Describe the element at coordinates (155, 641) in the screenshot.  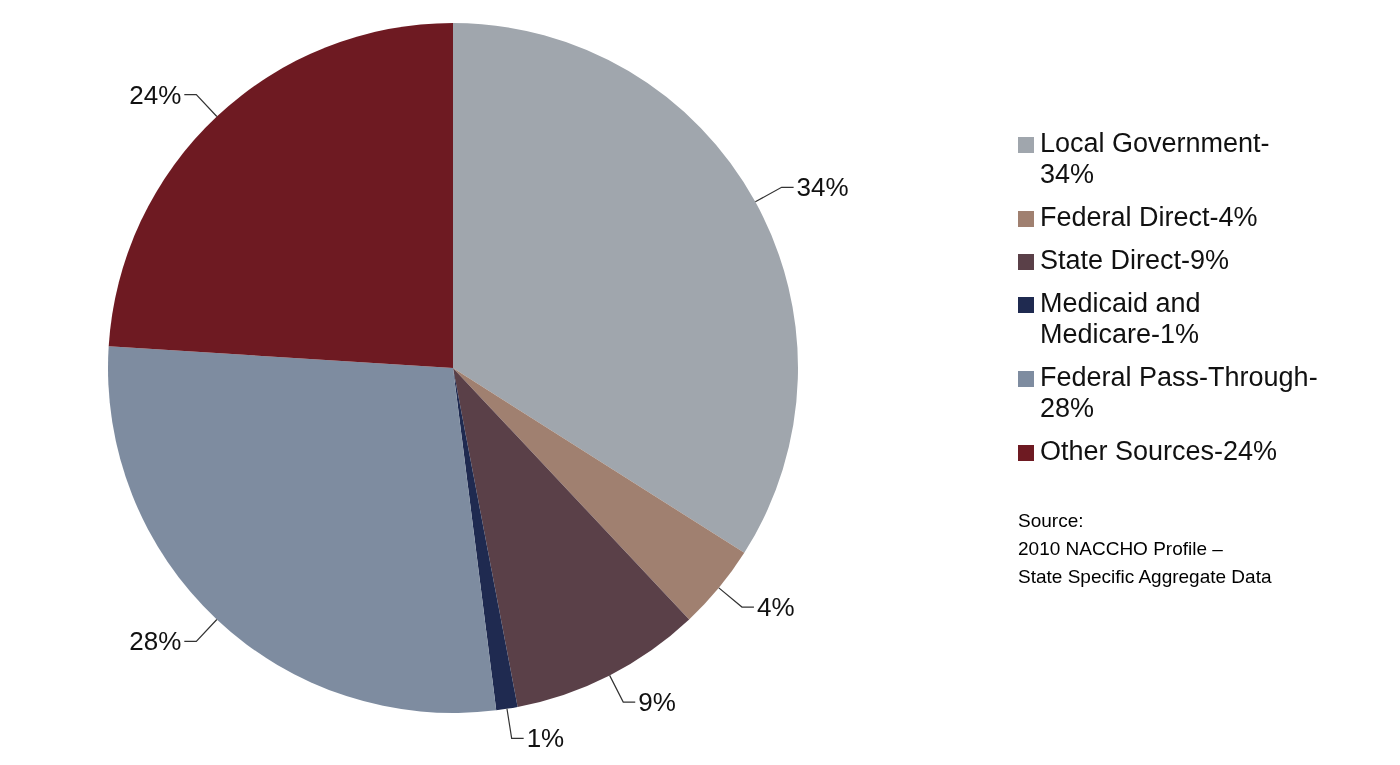
I see `data-label: 28%` at that location.